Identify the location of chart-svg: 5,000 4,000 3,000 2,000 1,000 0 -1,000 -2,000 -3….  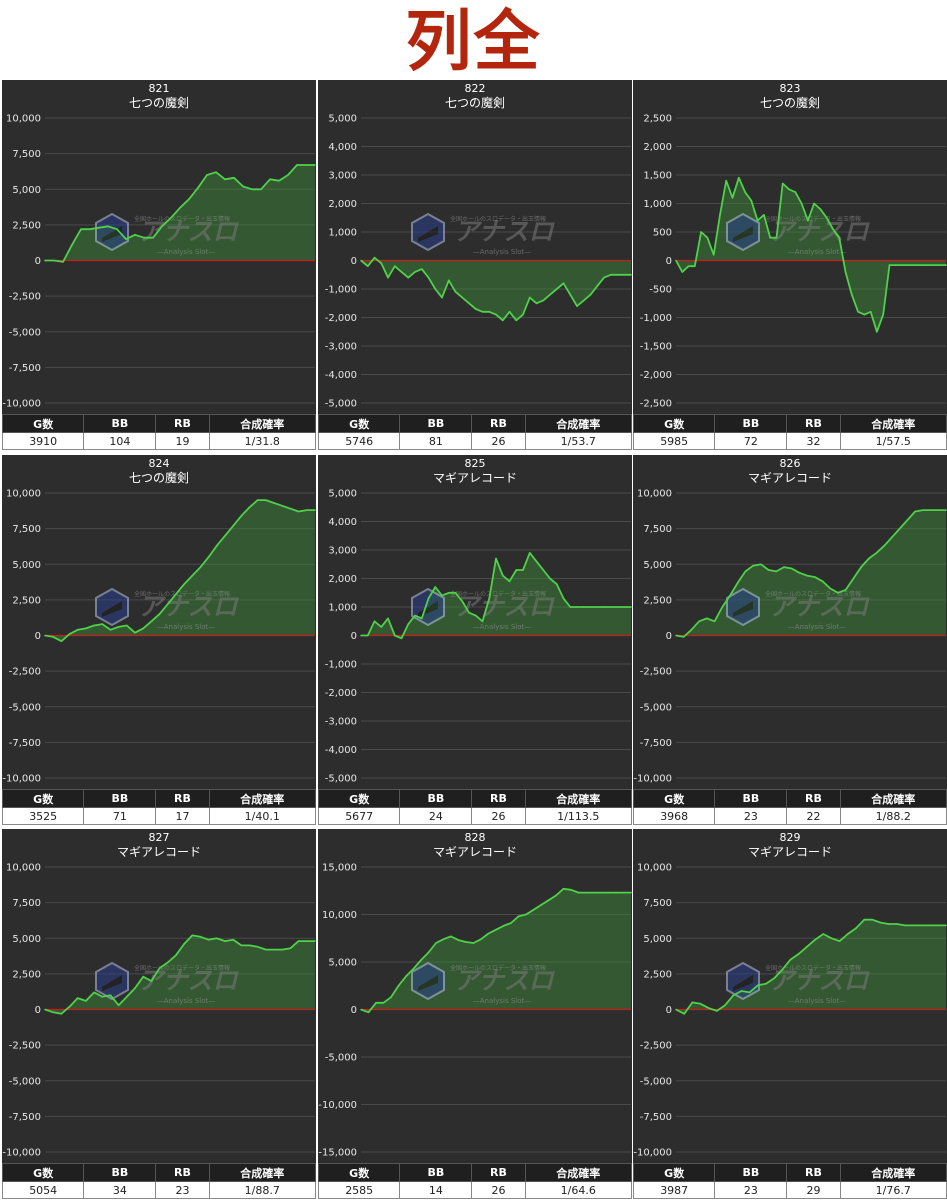
(478, 262).